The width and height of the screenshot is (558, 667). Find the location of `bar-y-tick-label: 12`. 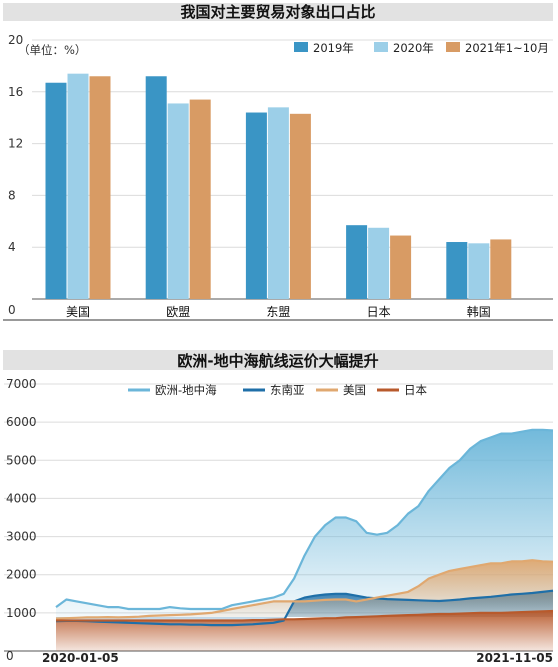

bar-y-tick-label: 12 is located at coordinates (15, 144).